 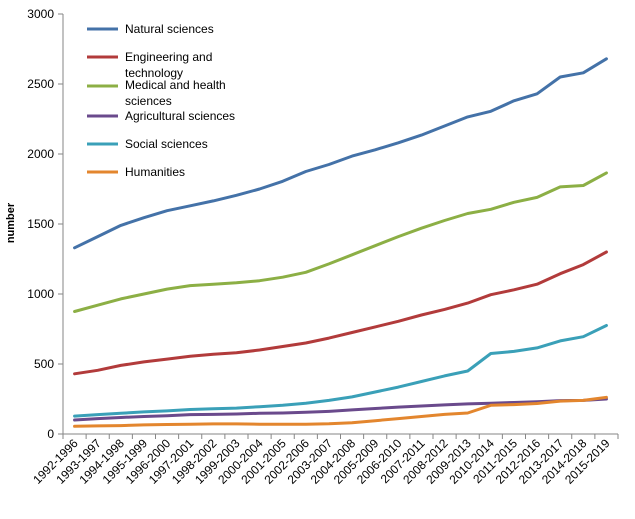 I want to click on y-tick-label: 500, so click(x=44, y=364).